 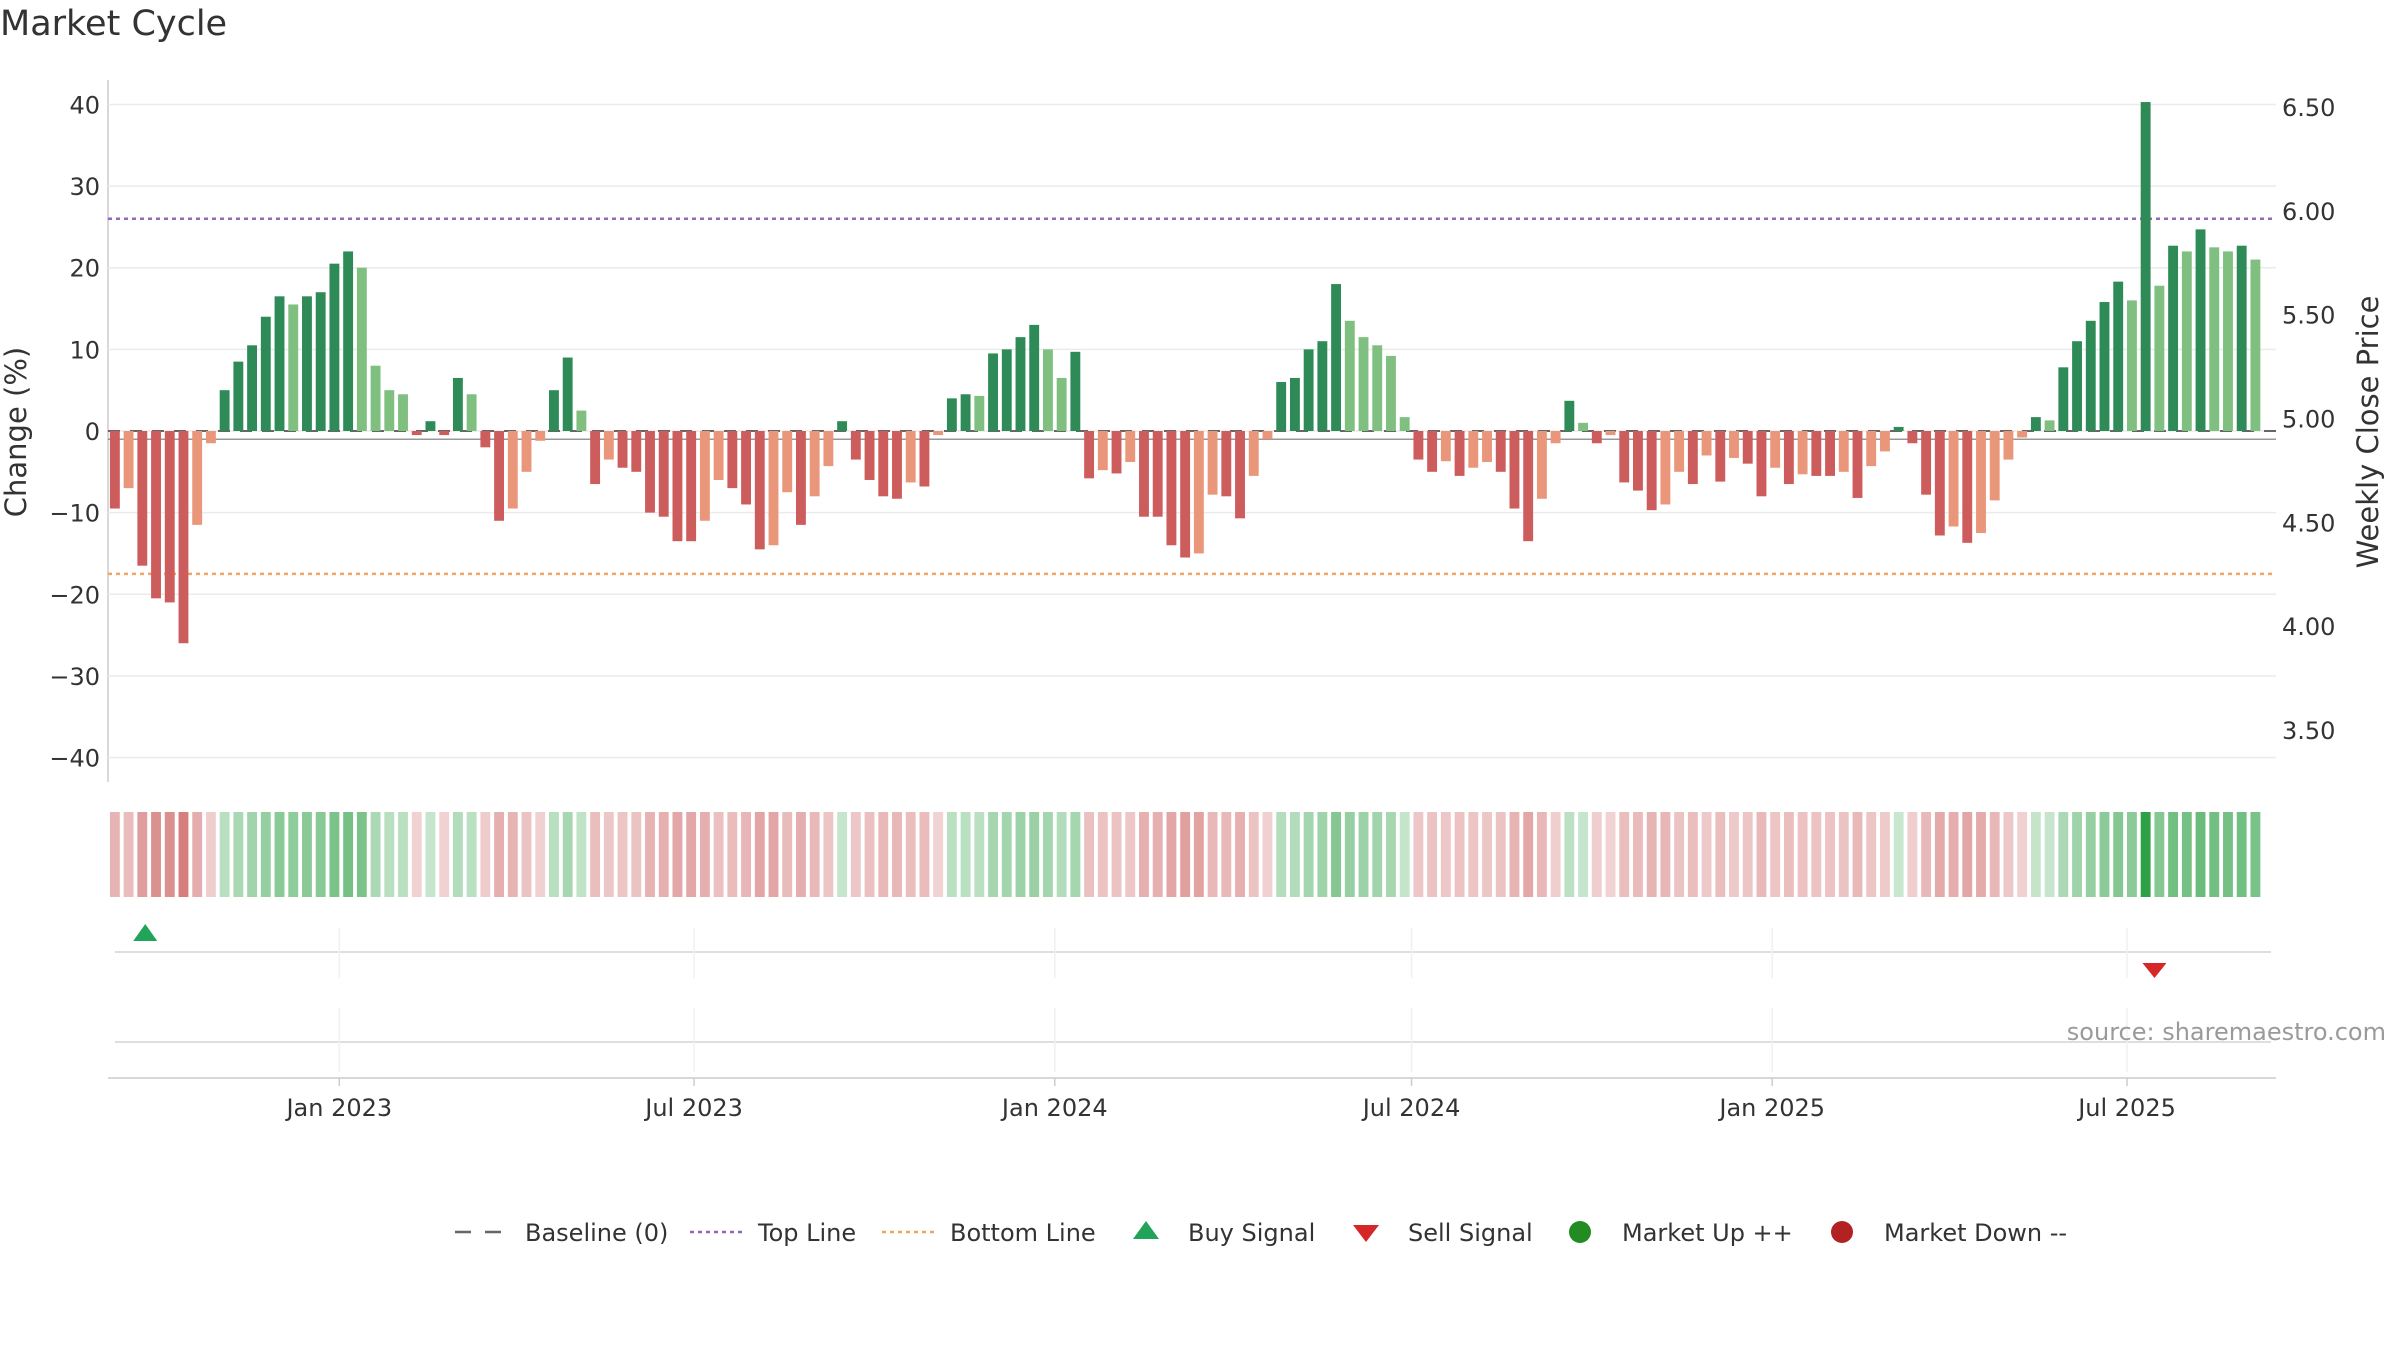 I want to click on legend-buy-icon, so click(x=1146, y=1230).